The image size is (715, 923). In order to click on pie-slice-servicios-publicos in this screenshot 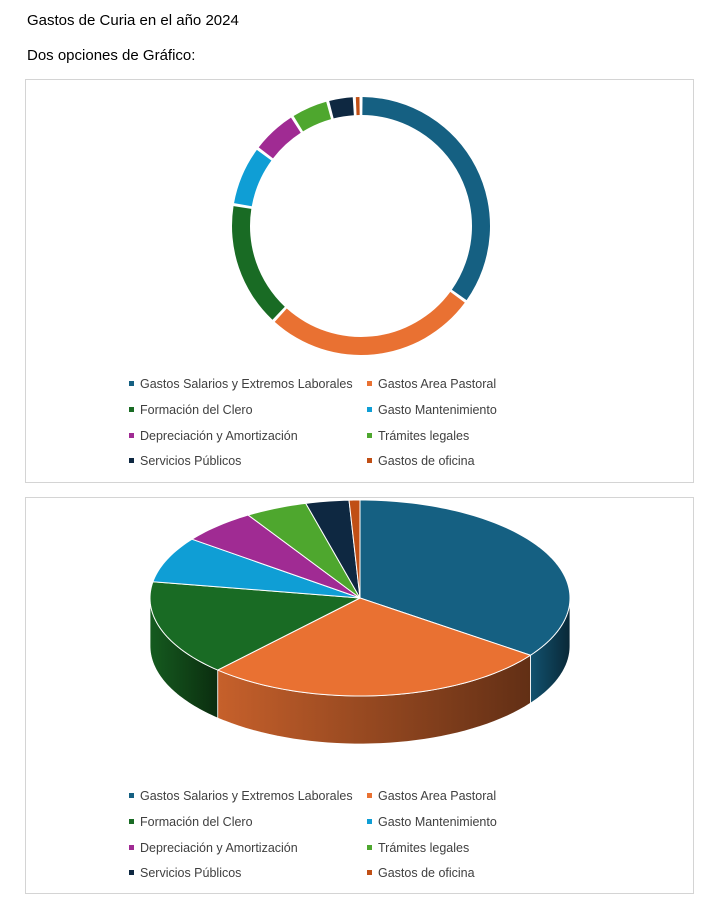, I will do `click(333, 549)`.